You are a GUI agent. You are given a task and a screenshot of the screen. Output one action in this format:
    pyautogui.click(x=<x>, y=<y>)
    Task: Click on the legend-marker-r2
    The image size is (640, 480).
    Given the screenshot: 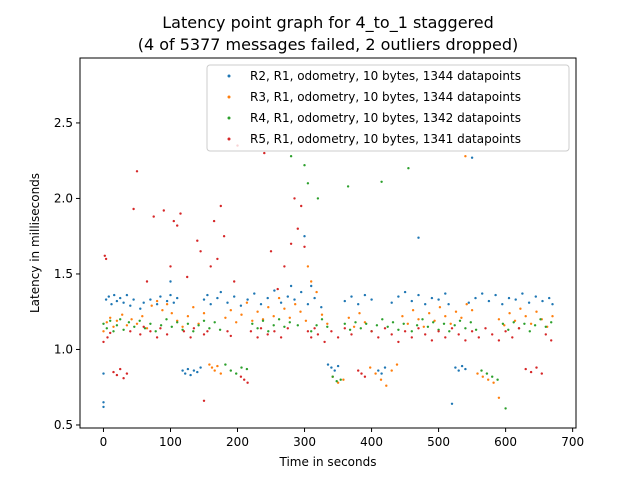 What is the action you would take?
    pyautogui.click(x=229, y=76)
    